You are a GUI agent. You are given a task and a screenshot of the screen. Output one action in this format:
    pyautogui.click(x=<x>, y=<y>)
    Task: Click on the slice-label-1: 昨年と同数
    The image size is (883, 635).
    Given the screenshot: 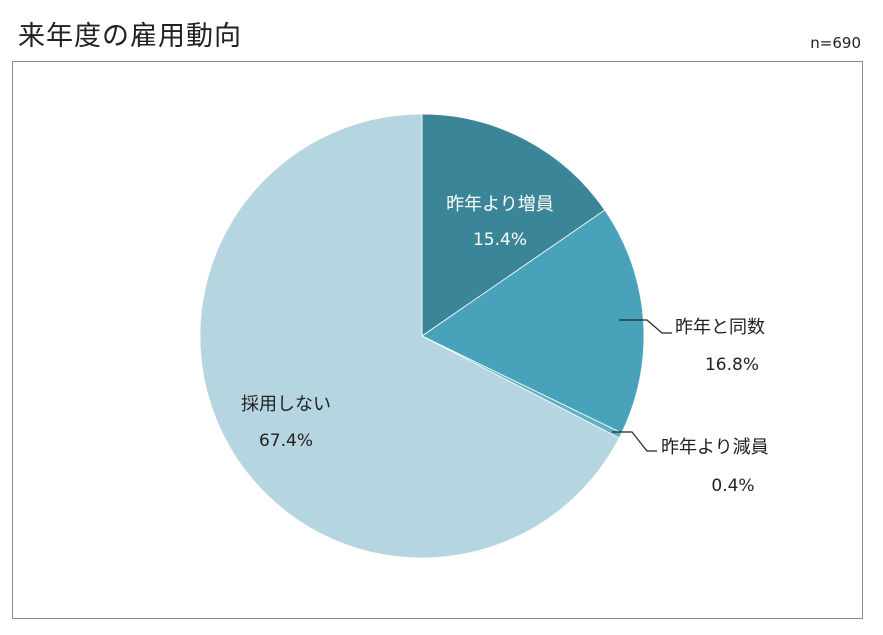 What is the action you would take?
    pyautogui.click(x=720, y=327)
    